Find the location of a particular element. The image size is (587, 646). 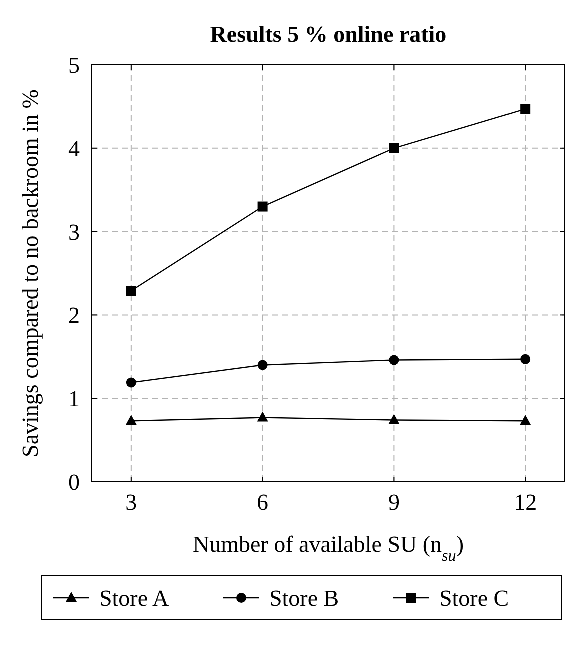

x-tick-label: 6 is located at coordinates (263, 502).